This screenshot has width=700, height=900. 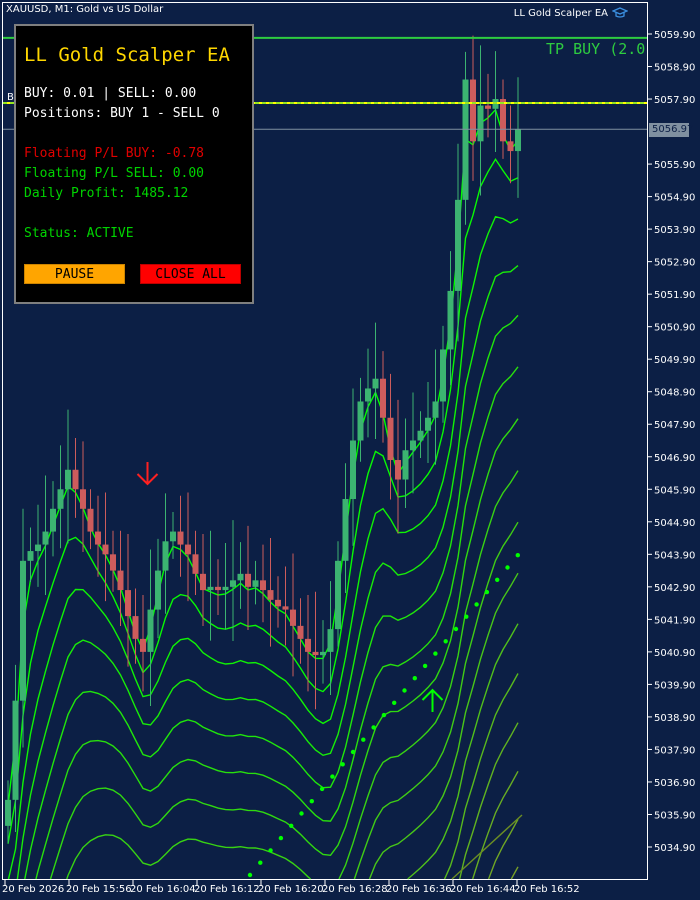 I want to click on y-tick-label: 5058.90, so click(x=674, y=68).